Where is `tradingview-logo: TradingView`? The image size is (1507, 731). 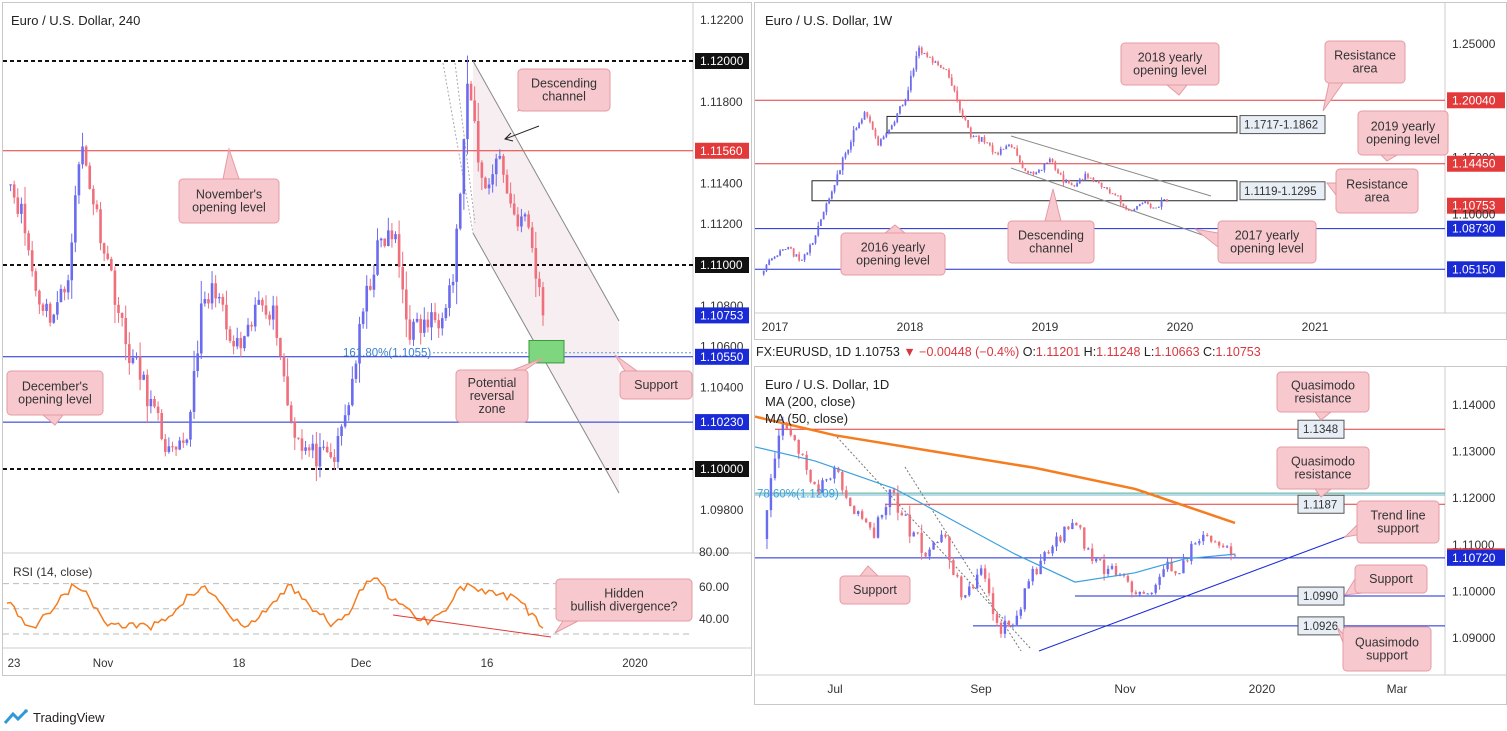 tradingview-logo: TradingView is located at coordinates (54, 717).